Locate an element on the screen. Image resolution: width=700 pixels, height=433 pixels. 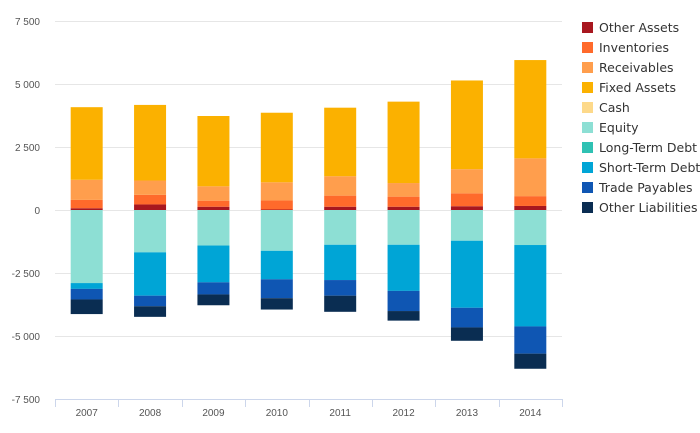
bar-segment-fixed-assets-2012 is located at coordinates (403, 142).